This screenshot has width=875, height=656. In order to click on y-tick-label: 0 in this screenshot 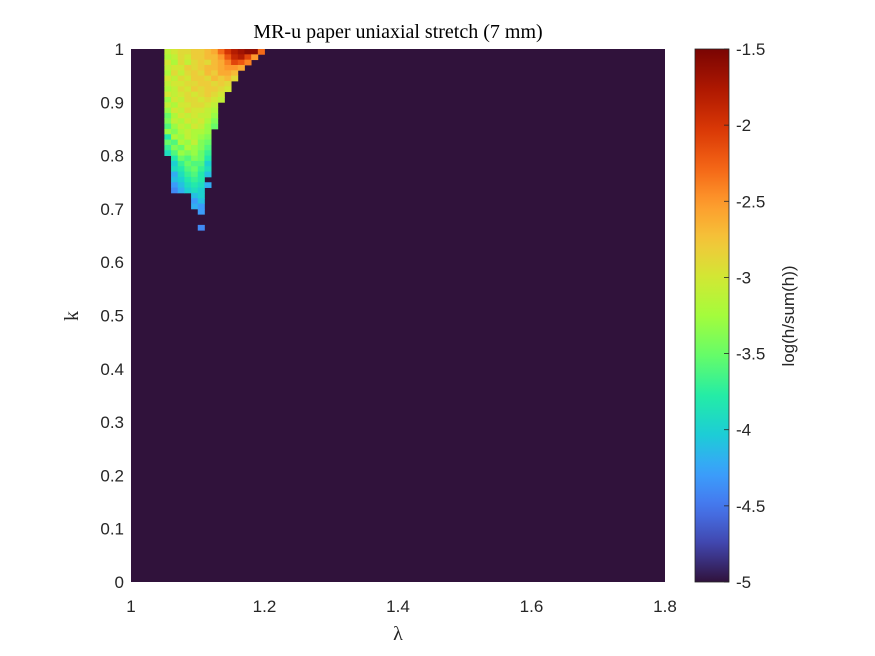, I will do `click(119, 582)`.